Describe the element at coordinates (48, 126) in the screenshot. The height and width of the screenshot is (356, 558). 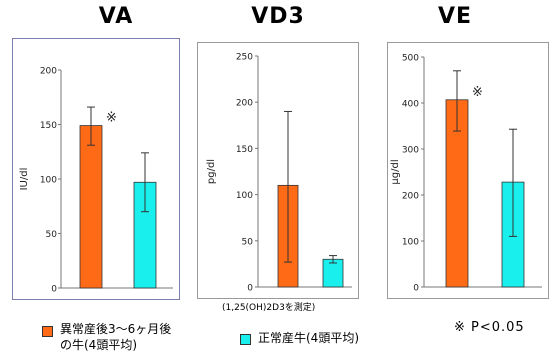
I see `va-y-tick-label: 150` at that location.